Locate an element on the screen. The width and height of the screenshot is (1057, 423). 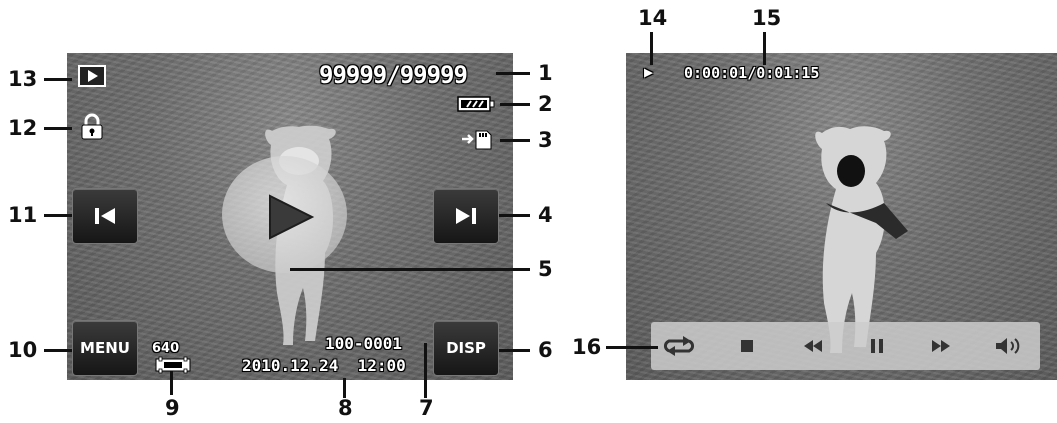
play-icon is located at coordinates (292, 217).